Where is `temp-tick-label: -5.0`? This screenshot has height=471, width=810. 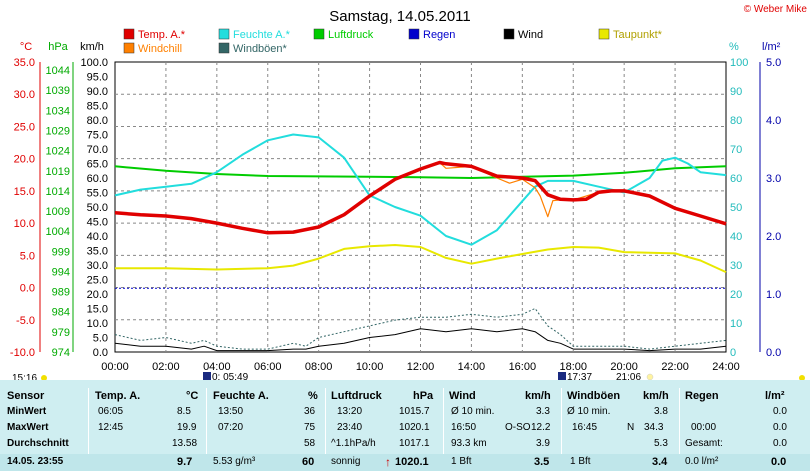 temp-tick-label: -5.0 is located at coordinates (25, 321).